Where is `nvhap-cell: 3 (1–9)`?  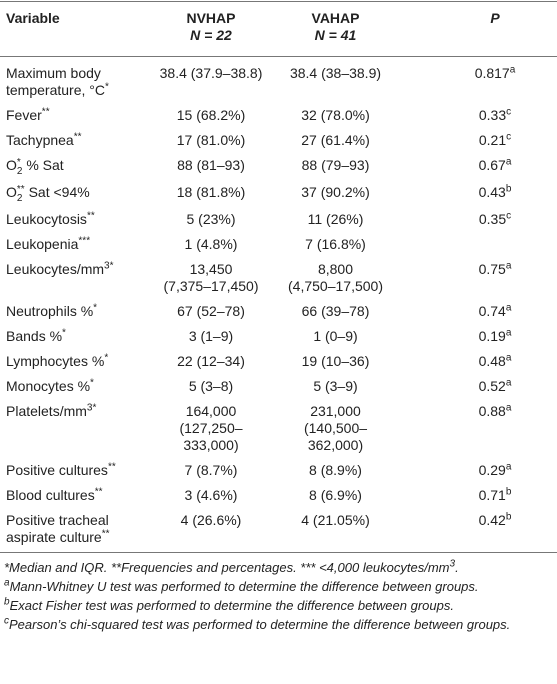
nvhap-cell: 3 (1–9) is located at coordinates (211, 336).